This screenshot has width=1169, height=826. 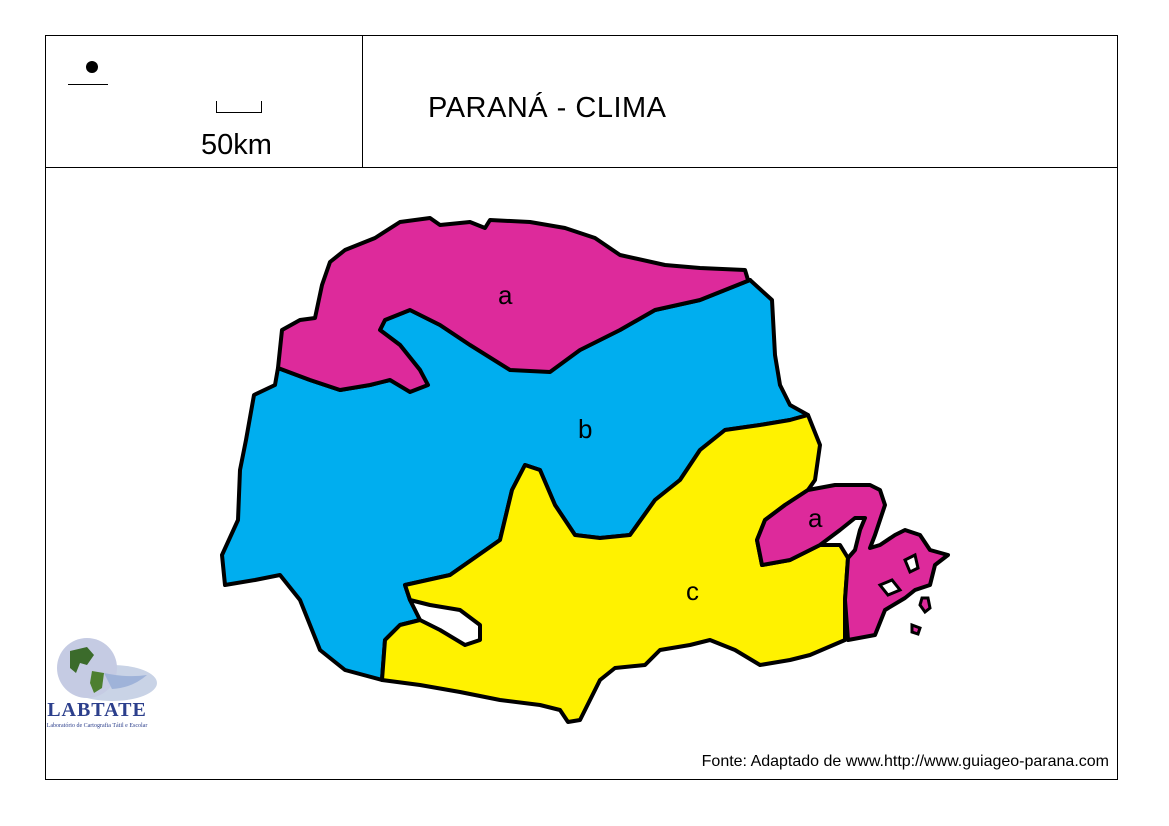 What do you see at coordinates (852, 562) in the screenshot?
I see `region-a-east` at bounding box center [852, 562].